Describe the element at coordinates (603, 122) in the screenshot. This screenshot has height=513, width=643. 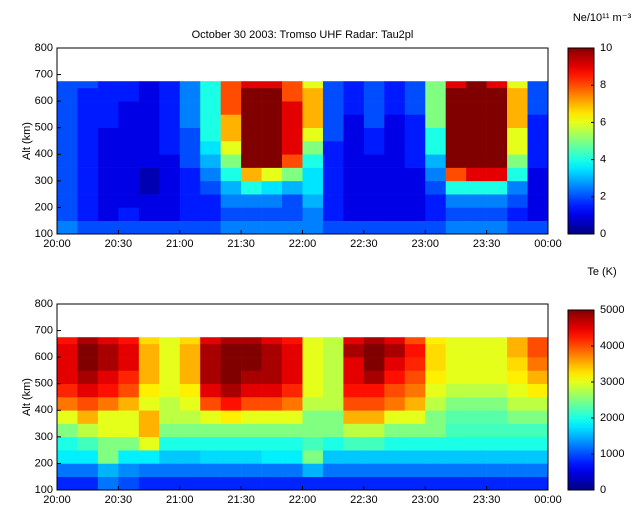
I see `colorbar-tick-label: 6` at that location.